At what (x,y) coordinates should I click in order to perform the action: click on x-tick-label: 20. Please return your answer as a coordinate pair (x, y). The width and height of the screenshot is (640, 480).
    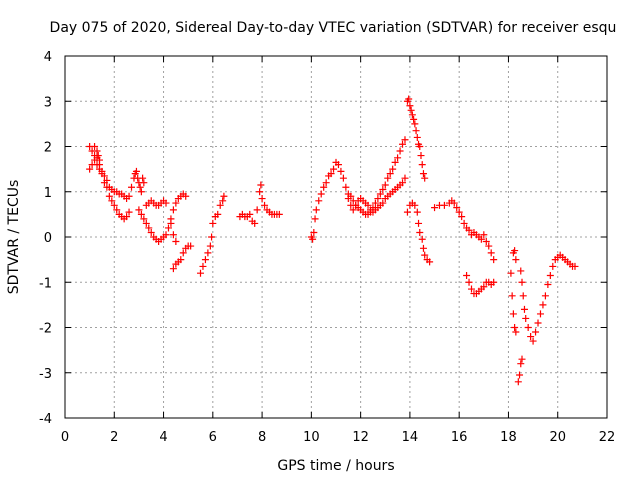
    Looking at the image, I should click on (557, 437).